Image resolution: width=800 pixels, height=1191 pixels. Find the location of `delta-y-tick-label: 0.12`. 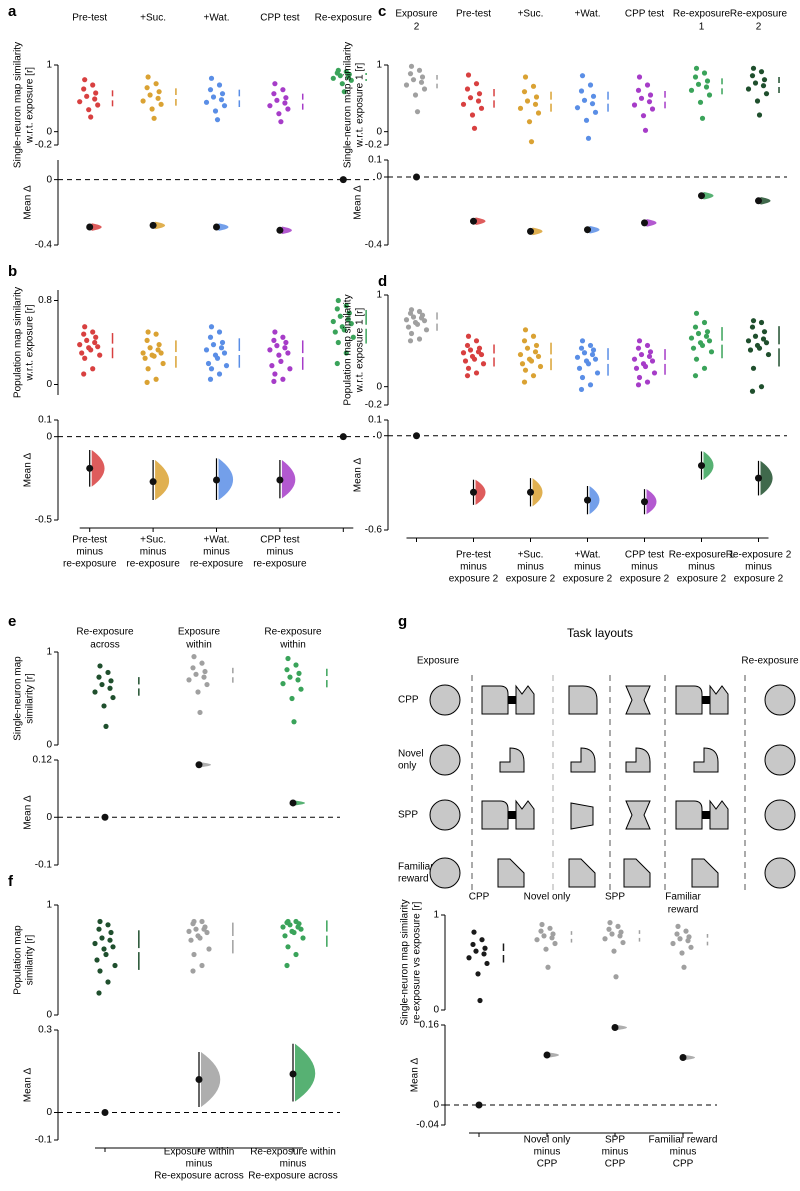

delta-y-tick-label: 0.12 is located at coordinates (43, 760).